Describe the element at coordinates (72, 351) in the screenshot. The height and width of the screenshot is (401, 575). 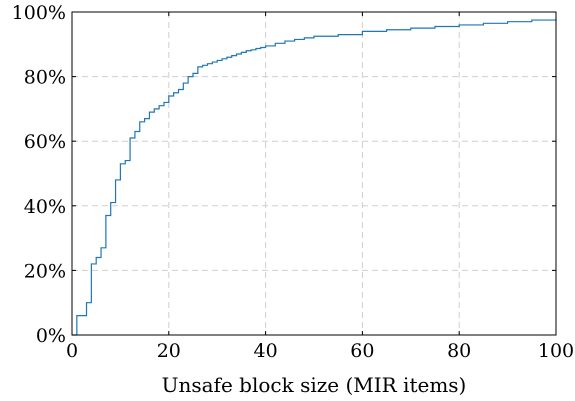
I see `x-tick-label: 0` at that location.